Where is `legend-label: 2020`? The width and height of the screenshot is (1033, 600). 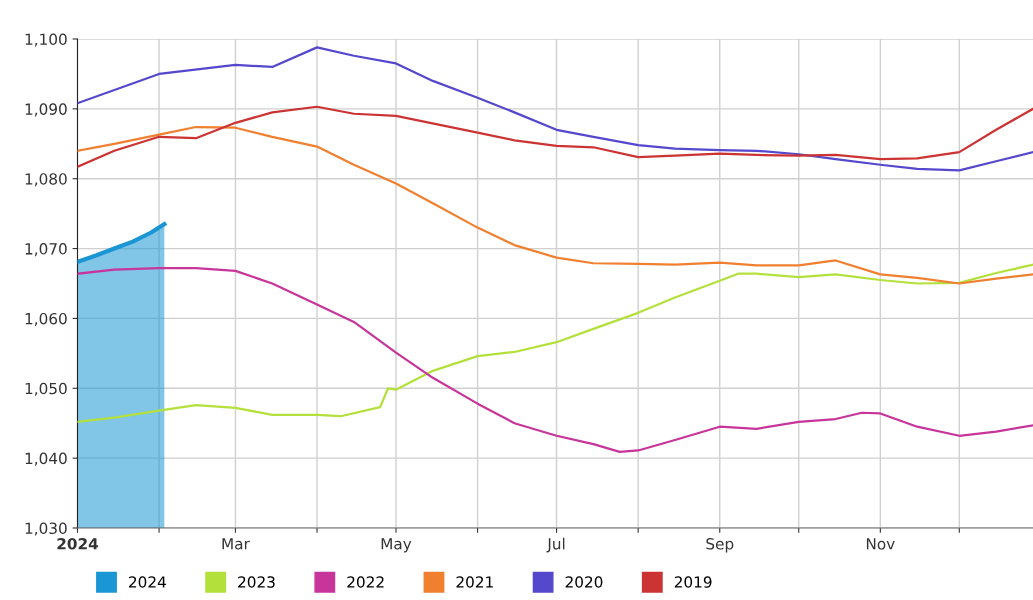
legend-label: 2020 is located at coordinates (584, 582).